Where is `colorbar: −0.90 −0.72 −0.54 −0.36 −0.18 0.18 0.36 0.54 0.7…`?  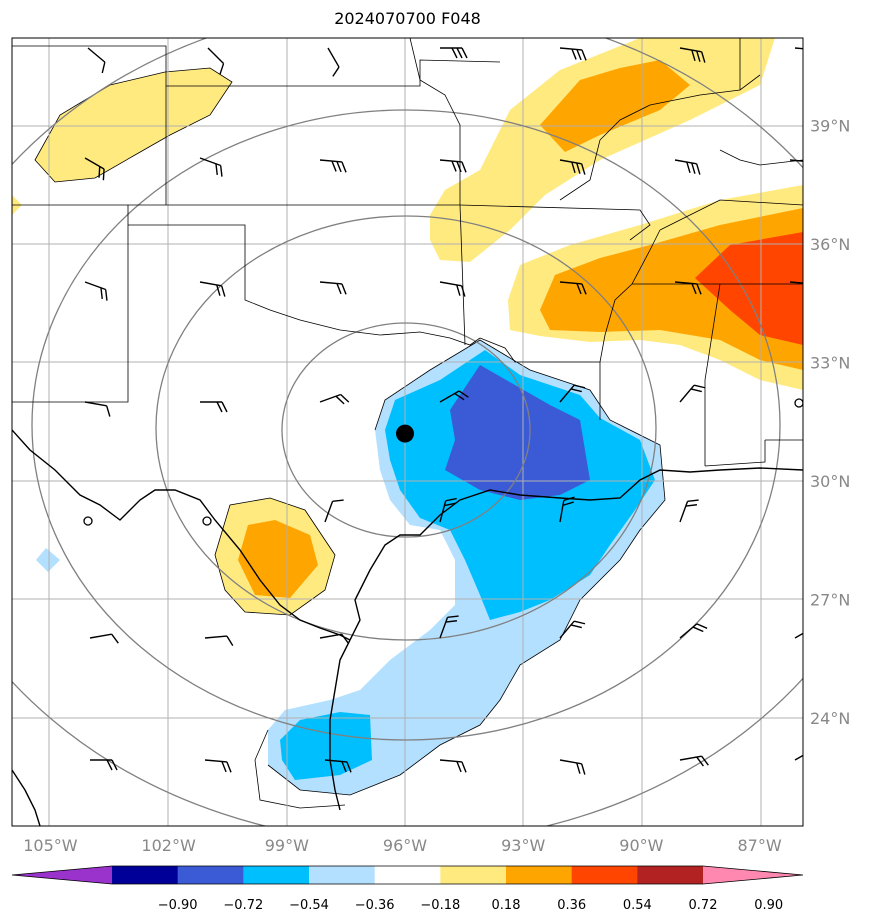 colorbar: −0.90 −0.72 −0.54 −0.36 −0.18 0.18 0.36 0.54 0.7… is located at coordinates (407, 889).